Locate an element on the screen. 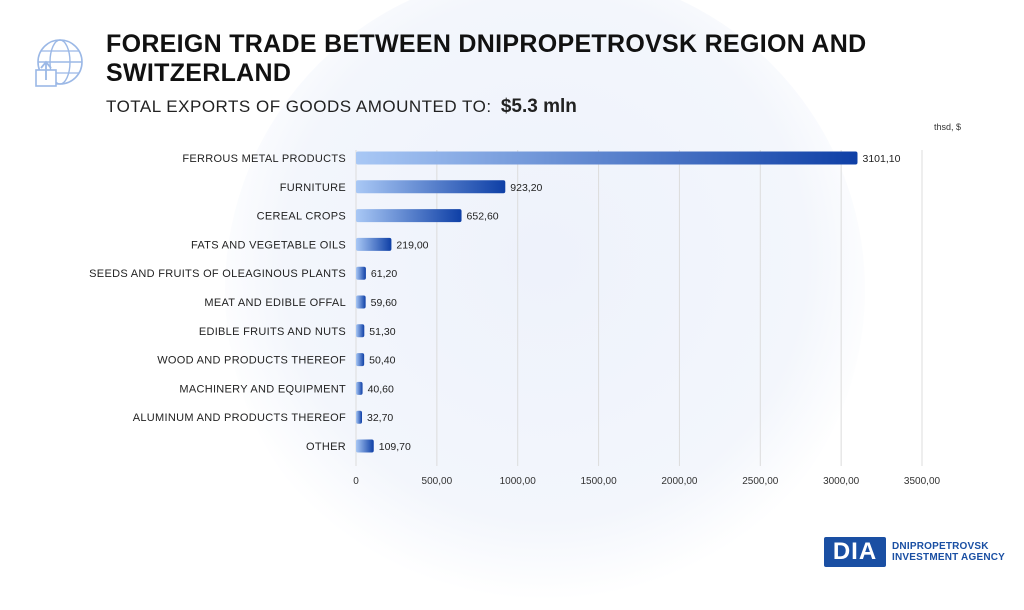 The width and height of the screenshot is (1024, 610). x-tick-label: 2000,00 is located at coordinates (679, 481).